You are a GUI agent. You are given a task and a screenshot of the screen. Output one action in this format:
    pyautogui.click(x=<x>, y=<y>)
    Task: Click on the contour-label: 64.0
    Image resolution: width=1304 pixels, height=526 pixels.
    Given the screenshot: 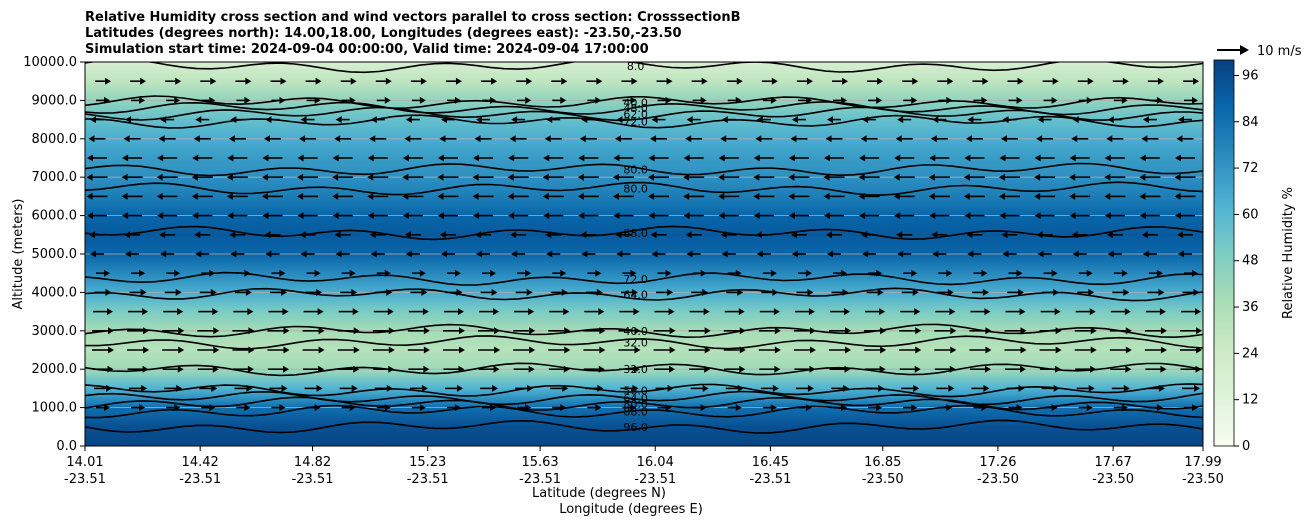 What is the action you would take?
    pyautogui.click(x=635, y=398)
    